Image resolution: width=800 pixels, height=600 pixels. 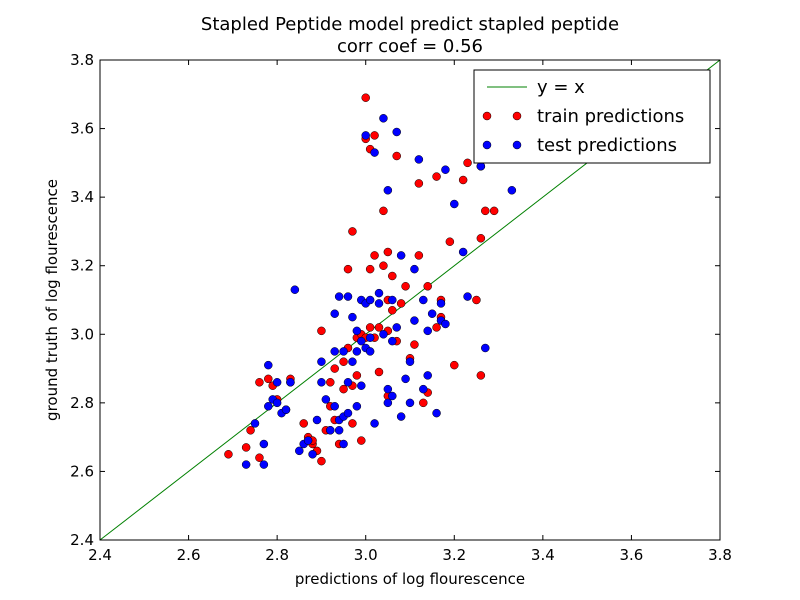 I want to click on y-tick-label: 2.4, so click(x=82, y=540).